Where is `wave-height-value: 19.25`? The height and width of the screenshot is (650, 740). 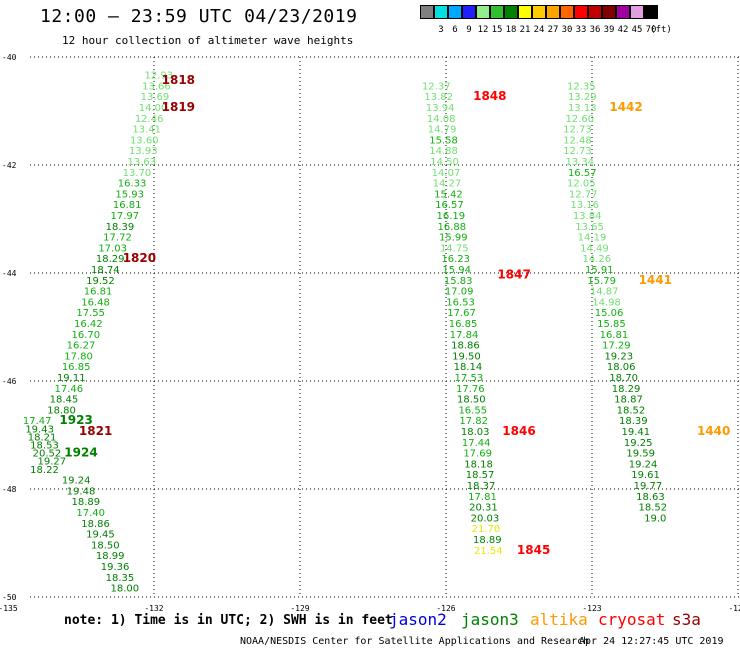 wave-height-value: 19.25 is located at coordinates (638, 443).